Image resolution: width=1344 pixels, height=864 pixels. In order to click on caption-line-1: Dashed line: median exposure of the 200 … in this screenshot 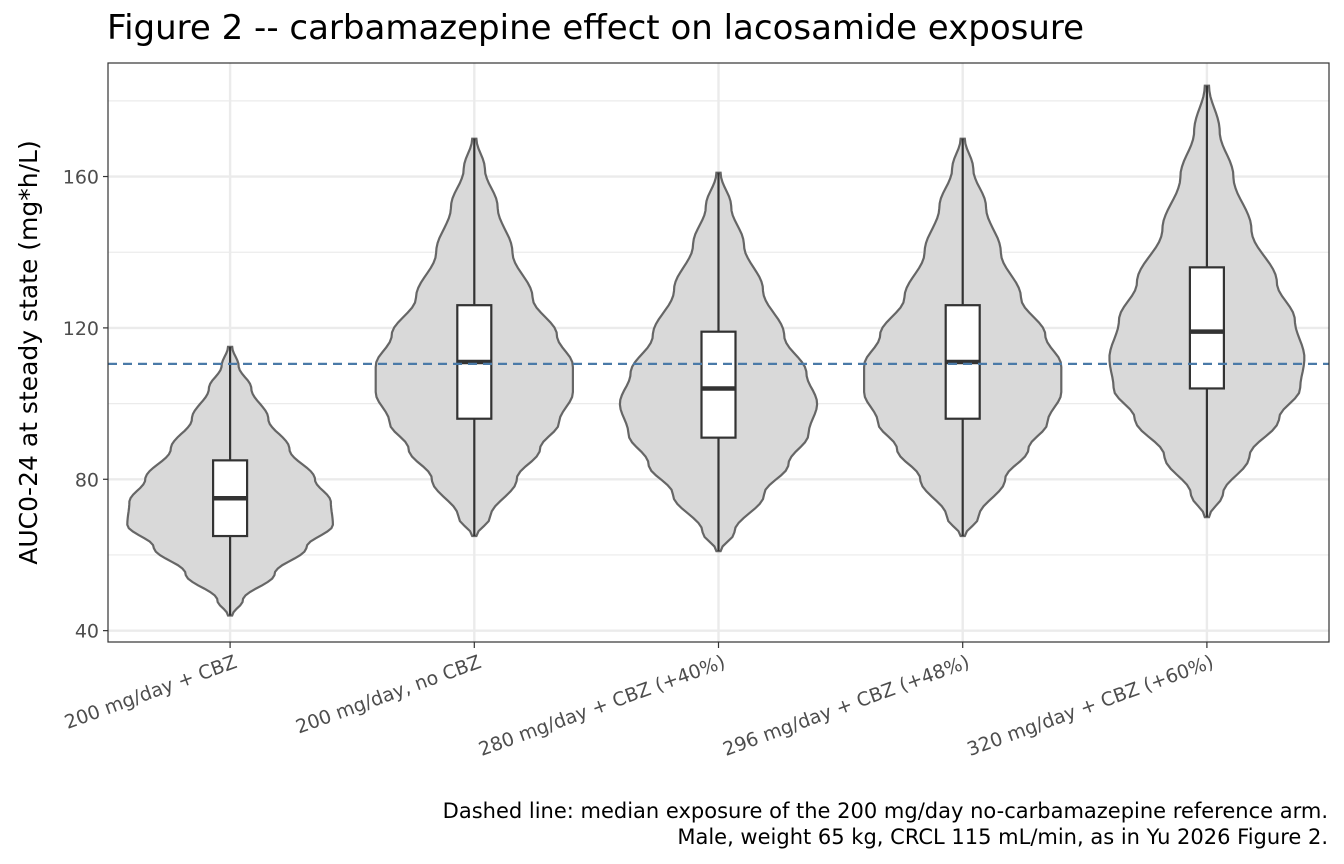, I will do `click(885, 811)`.